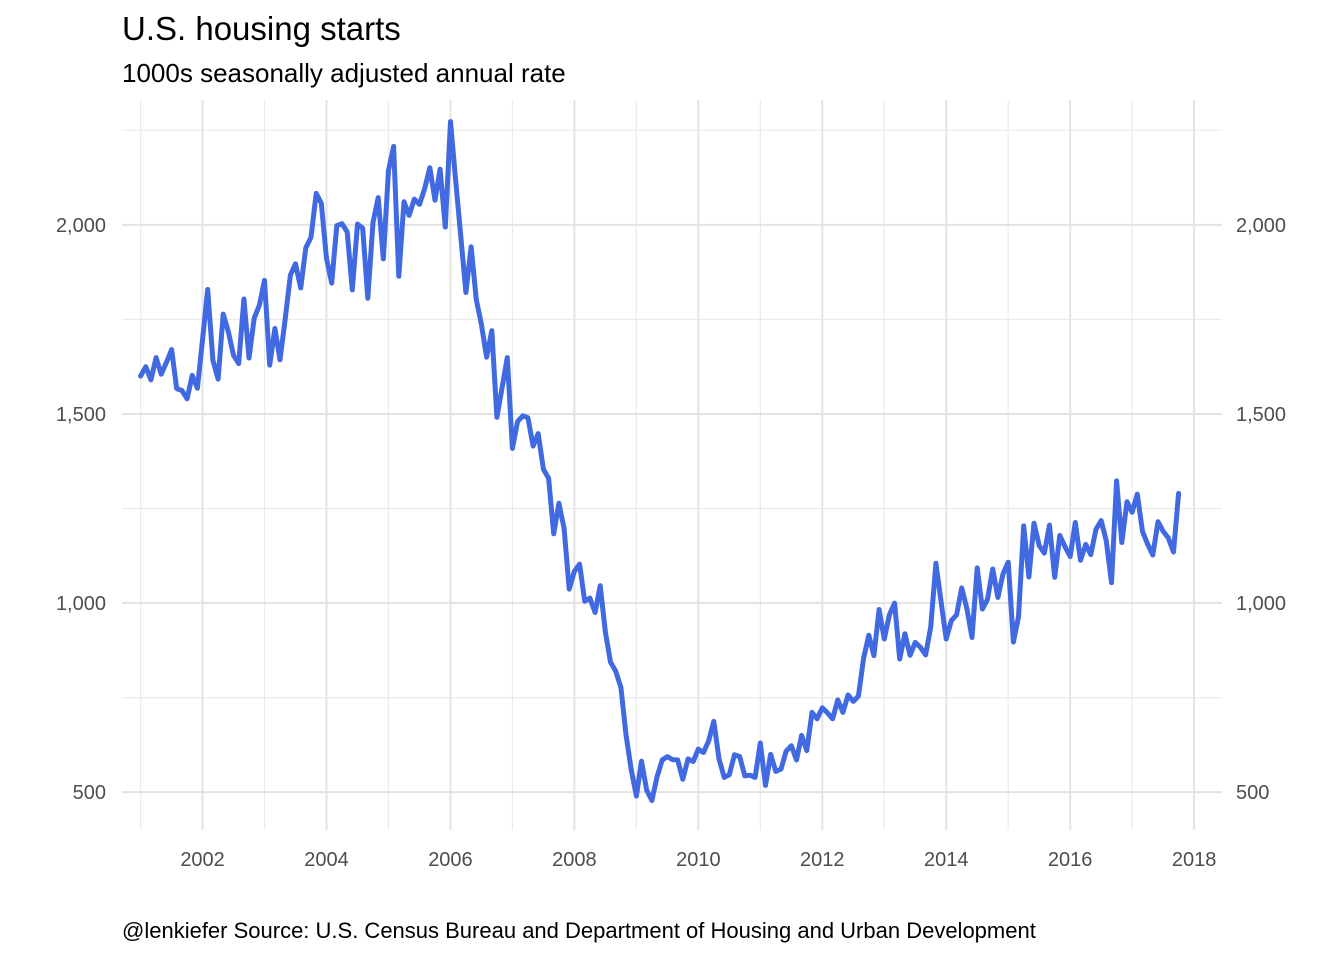  What do you see at coordinates (81, 604) in the screenshot?
I see `y-tick-label-left: 1,000` at bounding box center [81, 604].